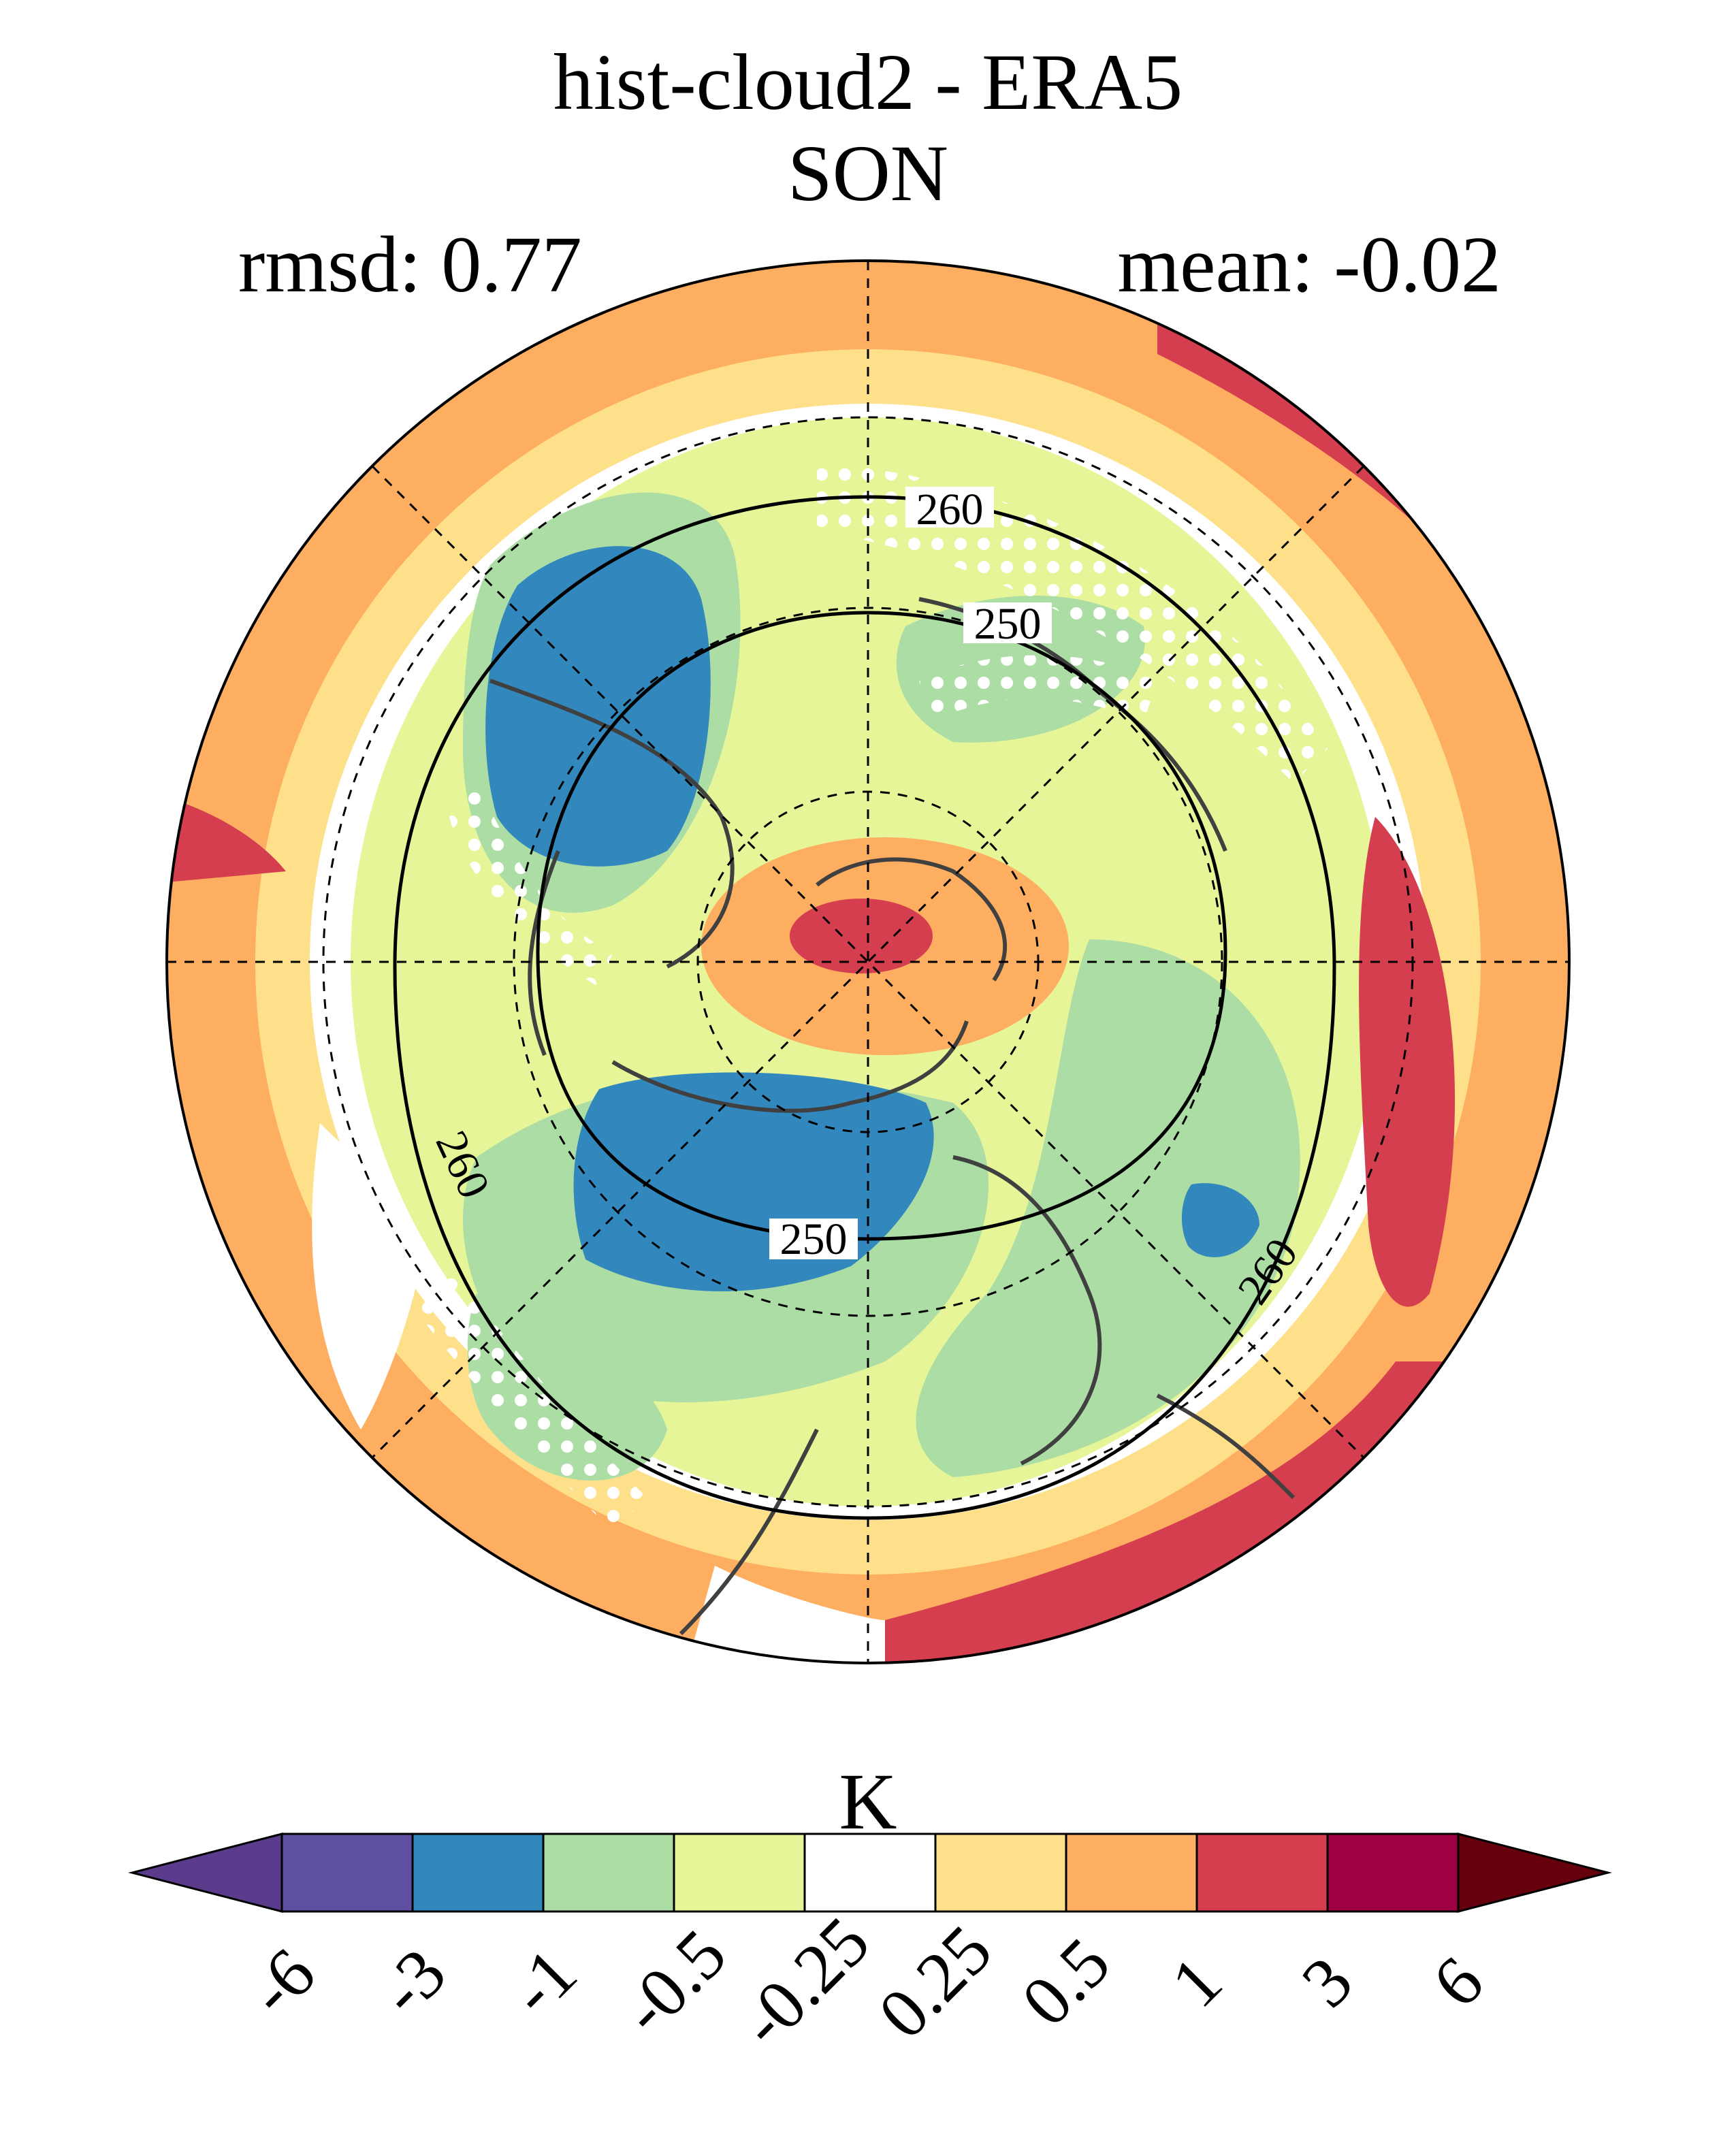 The width and height of the screenshot is (1736, 2130). What do you see at coordinates (367, 1276) in the screenshot?
I see `field-white-west` at bounding box center [367, 1276].